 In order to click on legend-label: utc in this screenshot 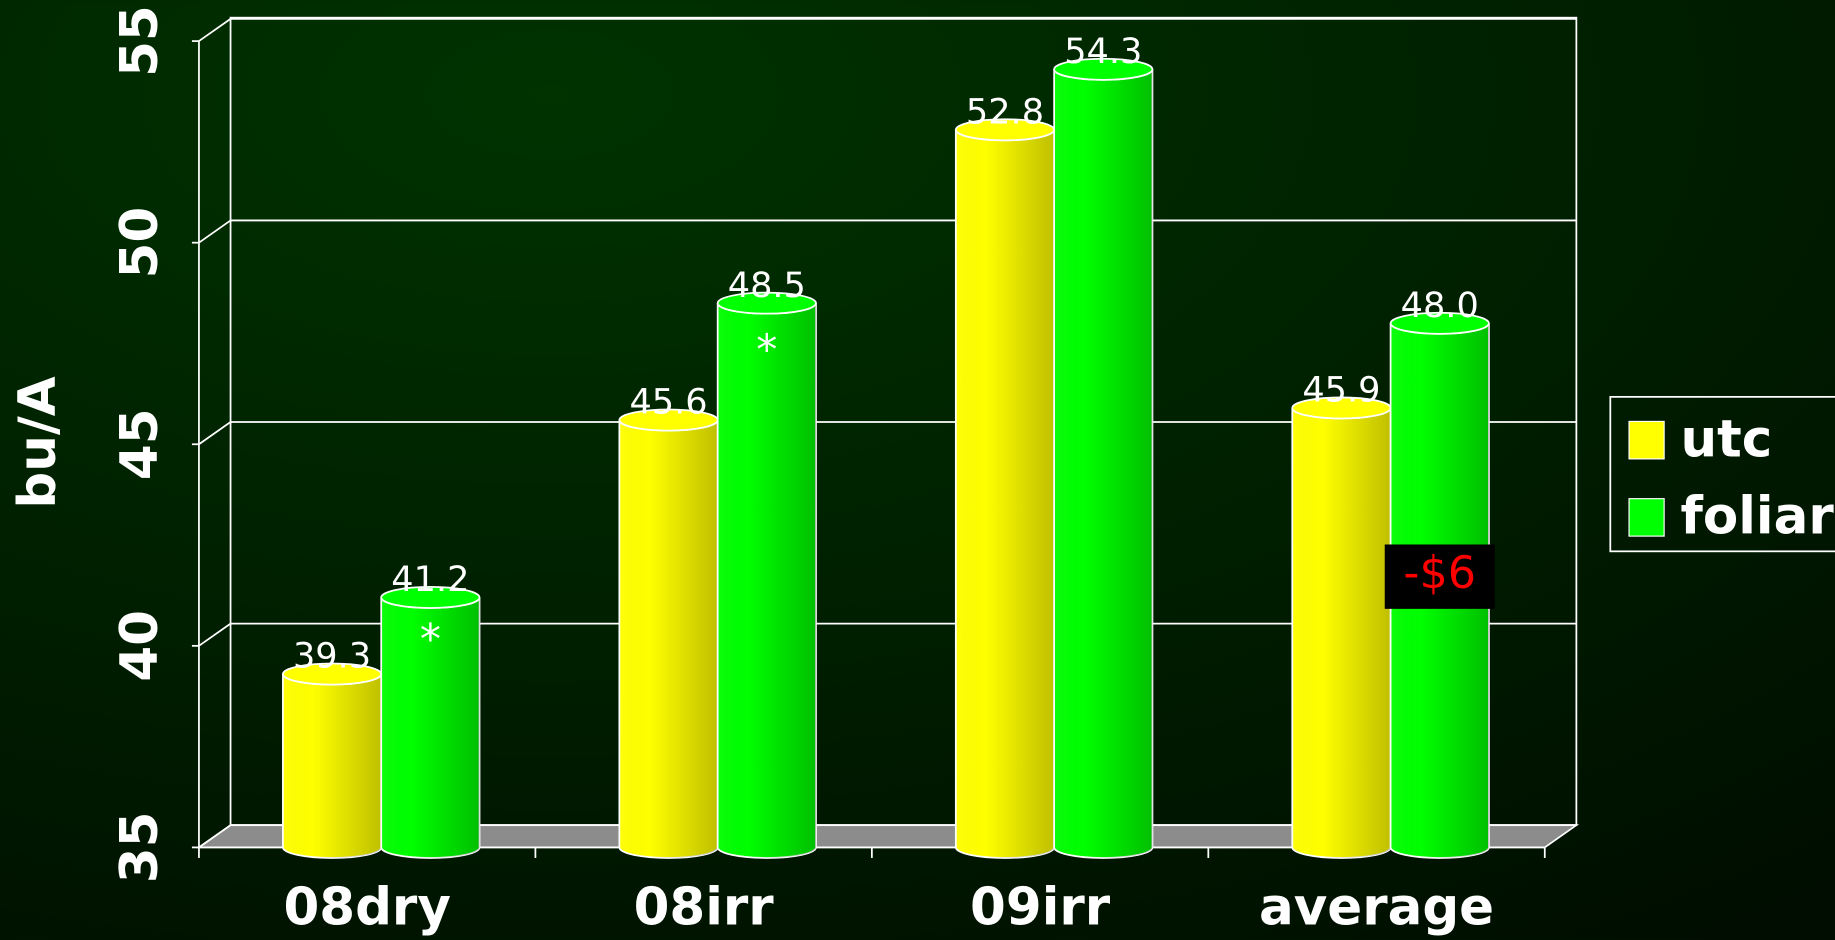, I will do `click(1727, 439)`.